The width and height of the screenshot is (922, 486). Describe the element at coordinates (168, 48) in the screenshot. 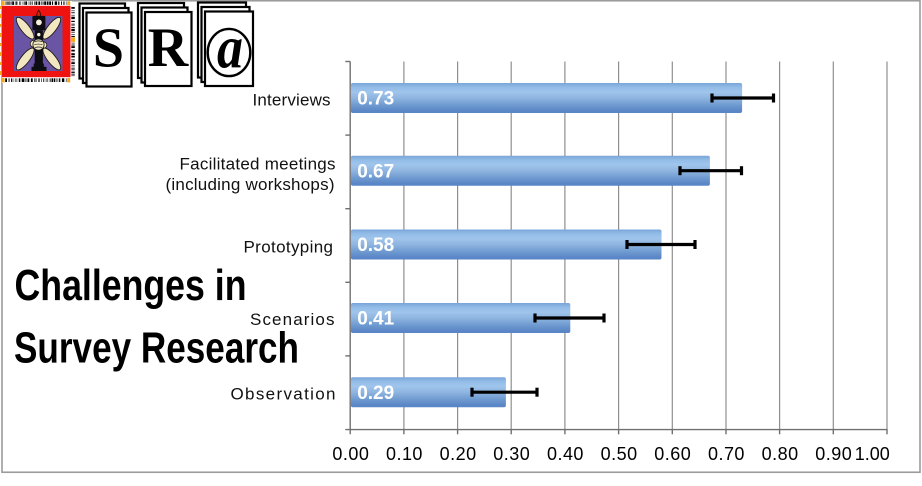

I see `svg-text: R` at that location.